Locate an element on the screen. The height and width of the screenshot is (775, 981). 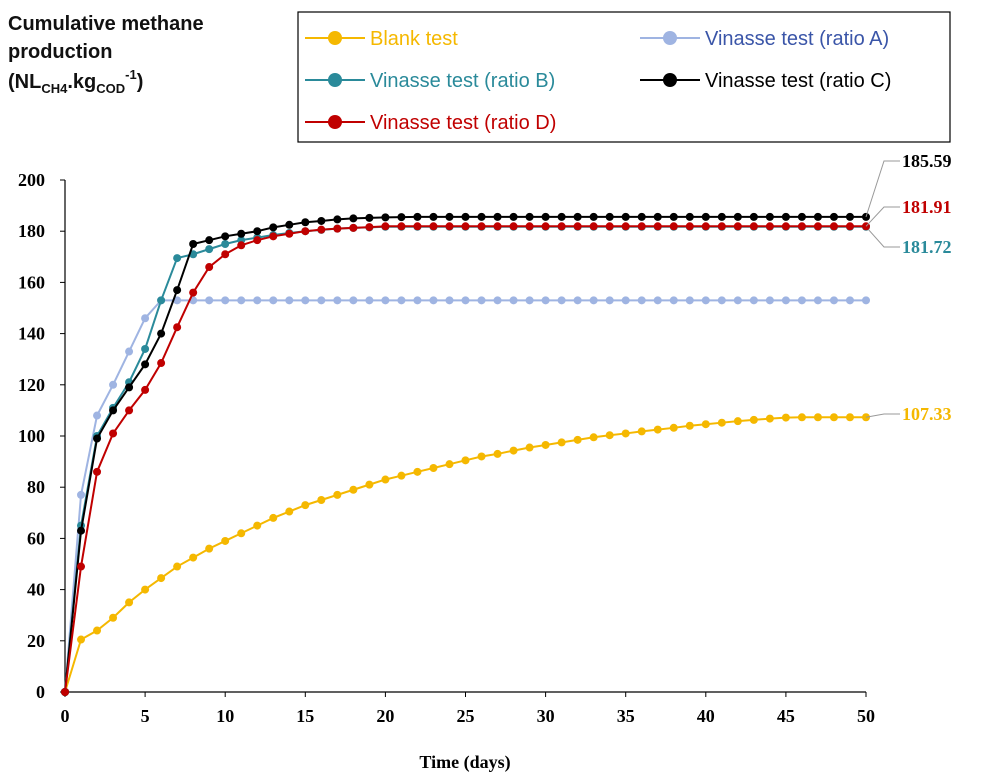
unit-part: -1 is located at coordinates (131, 74).